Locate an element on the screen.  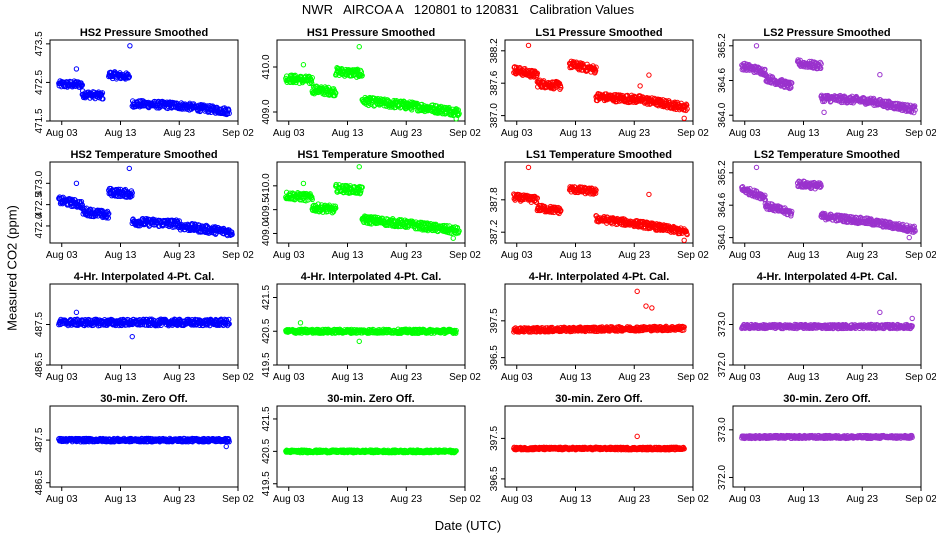
y-tick-label: 421.5 is located at coordinates (266, 297).